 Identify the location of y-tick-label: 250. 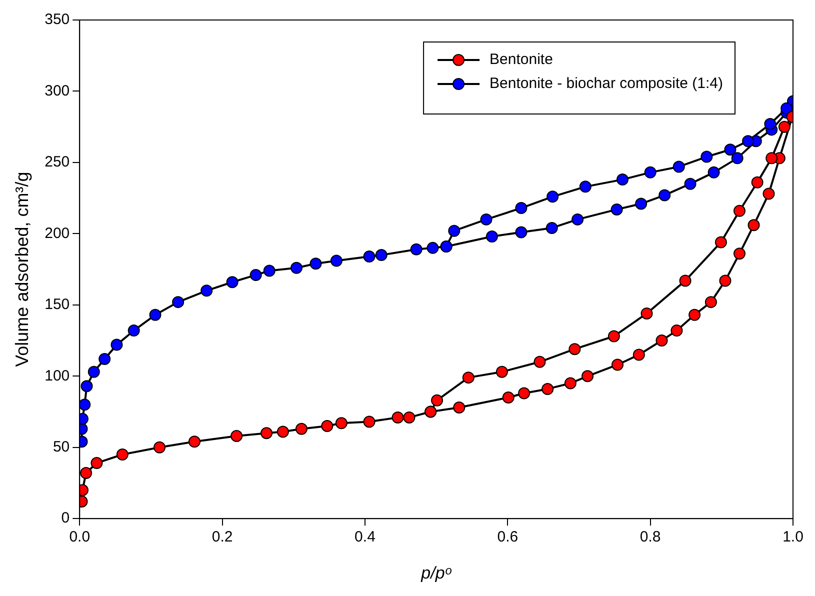
(57, 162).